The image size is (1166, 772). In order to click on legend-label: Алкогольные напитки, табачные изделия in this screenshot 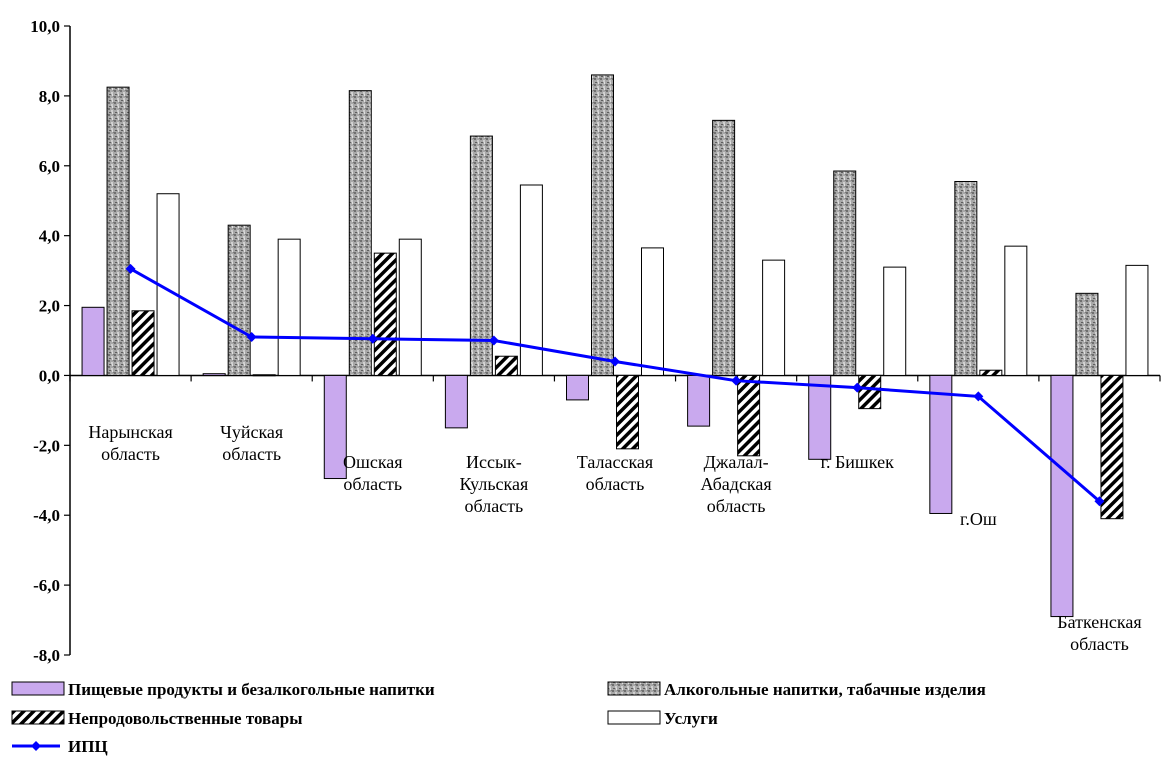, I will do `click(825, 689)`.